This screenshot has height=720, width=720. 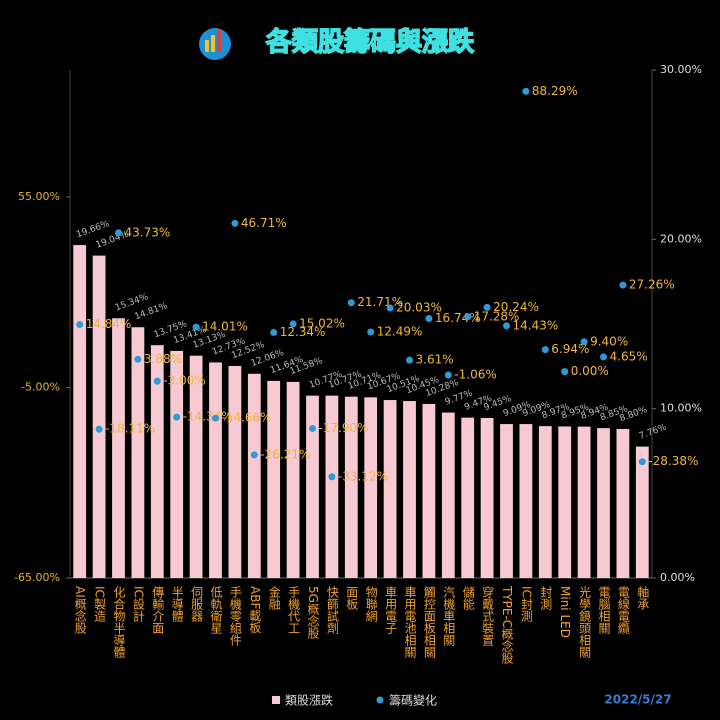 I want to click on x-tick-label: 車用電池相關, so click(x=410, y=622).